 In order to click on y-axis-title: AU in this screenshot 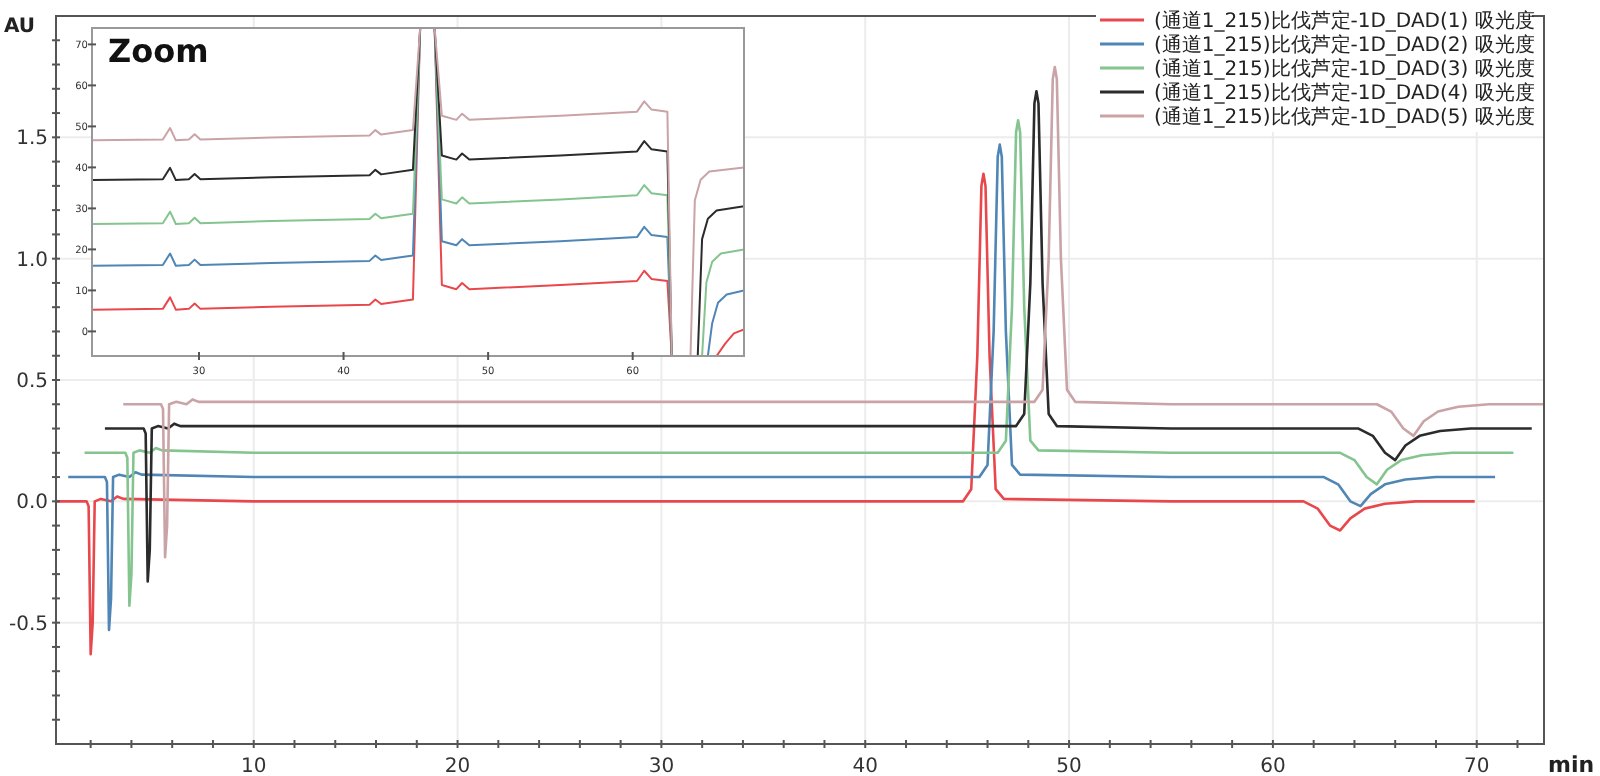, I will do `click(20, 27)`.